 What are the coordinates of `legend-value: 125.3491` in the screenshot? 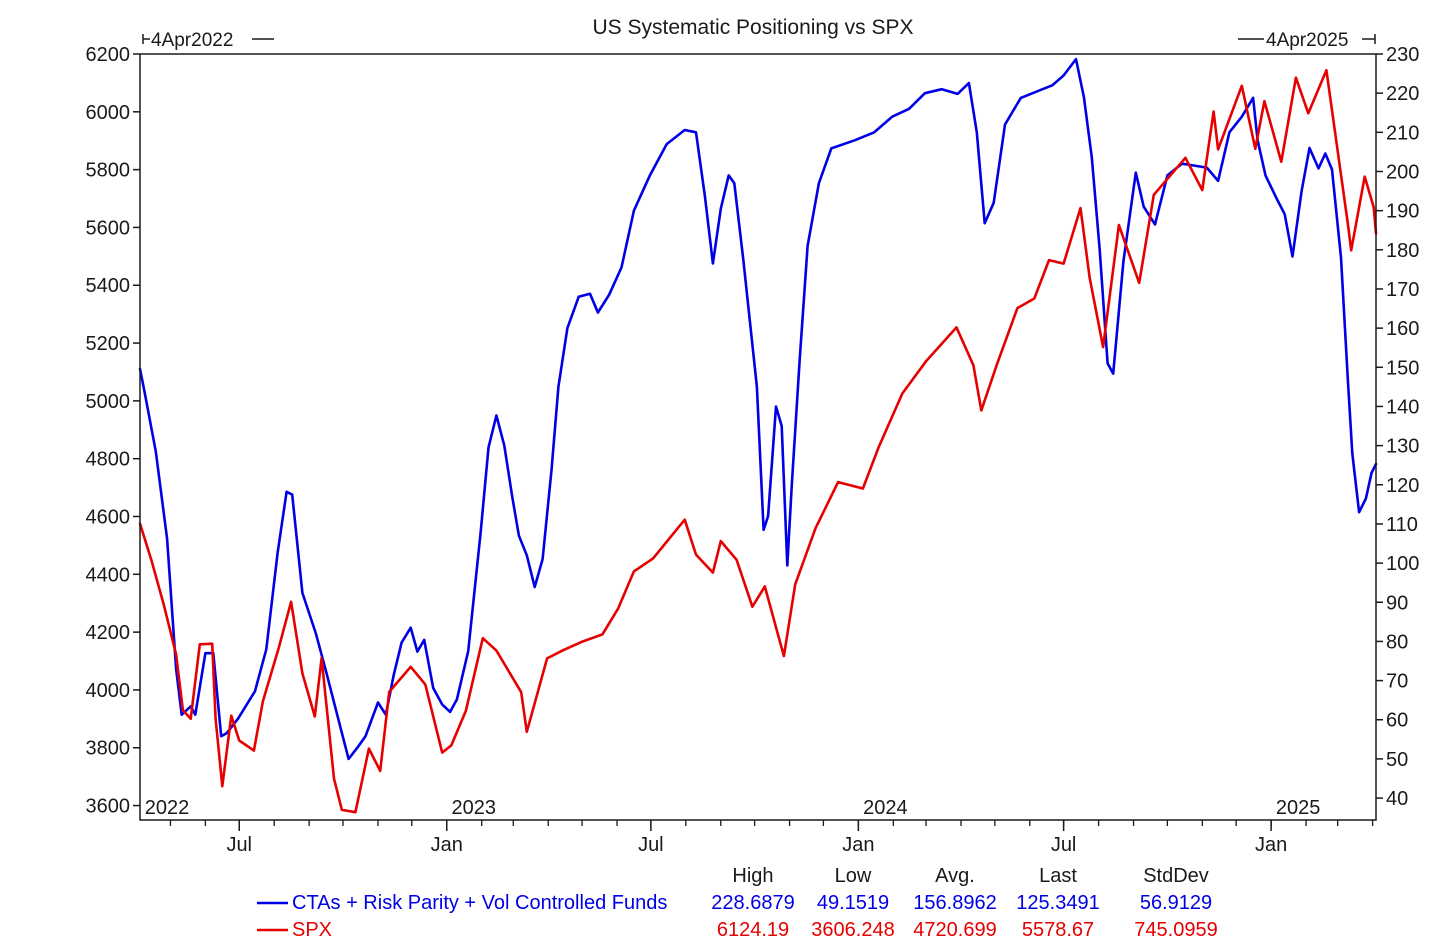 It's located at (1057, 903).